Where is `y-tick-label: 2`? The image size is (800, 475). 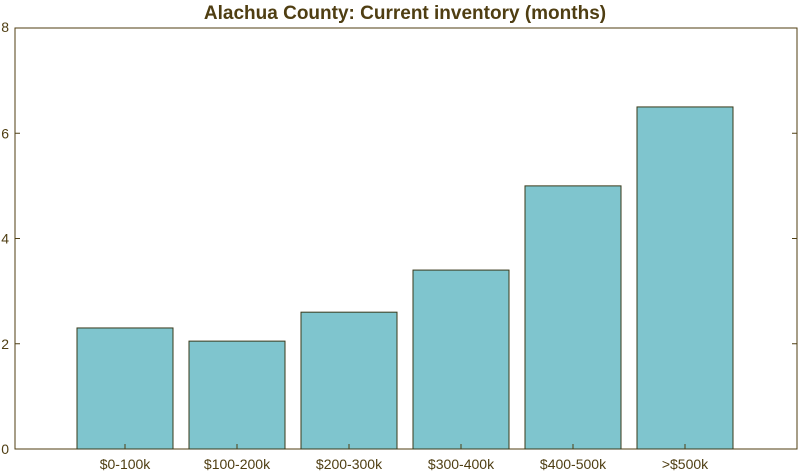
y-tick-label: 2 is located at coordinates (5, 344).